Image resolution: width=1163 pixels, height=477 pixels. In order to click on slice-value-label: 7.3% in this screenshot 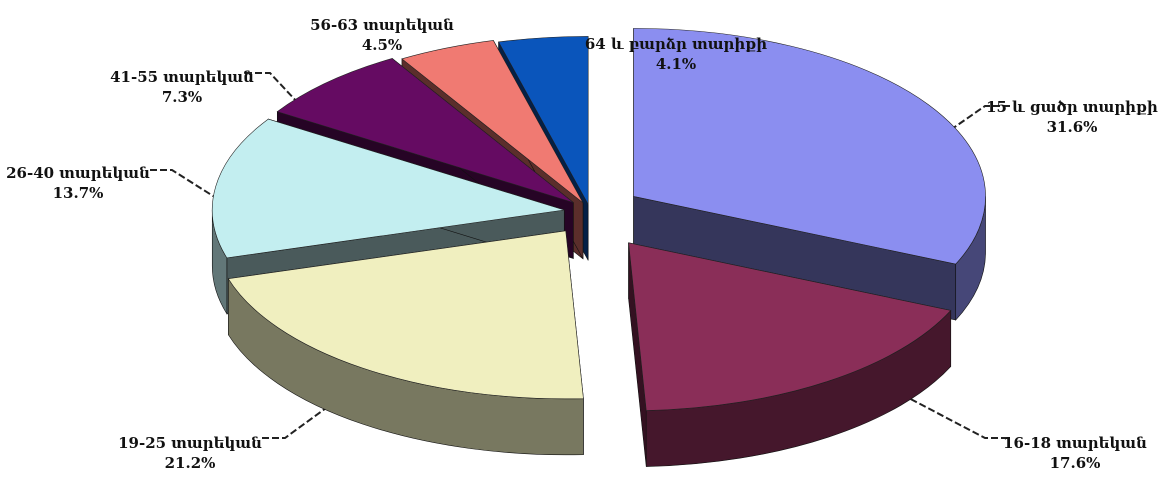, I will do `click(182, 97)`.